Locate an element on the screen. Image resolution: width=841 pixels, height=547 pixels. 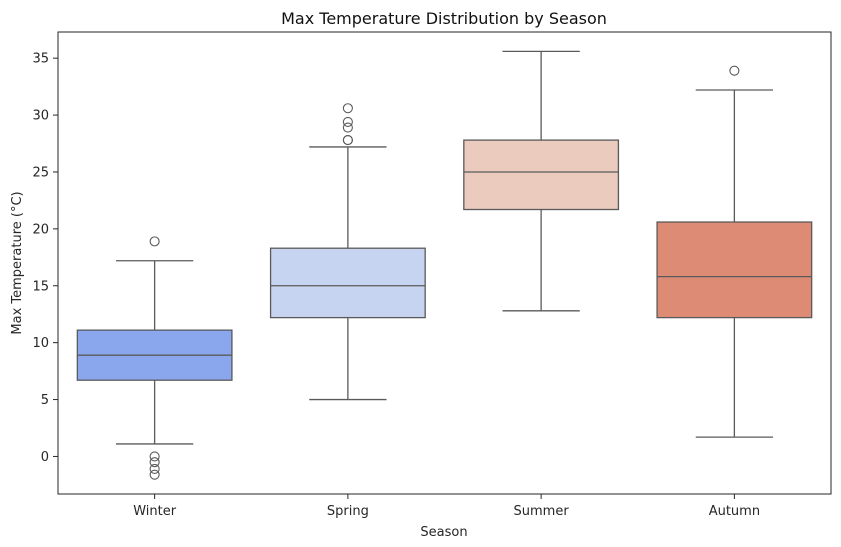
x-tick-label: Winter is located at coordinates (155, 511).